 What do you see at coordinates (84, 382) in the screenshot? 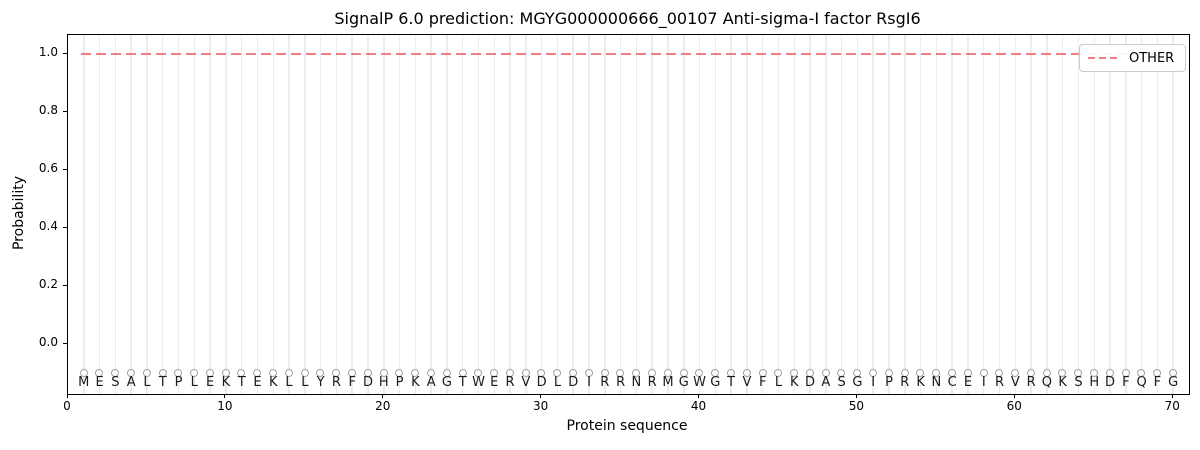
I see `residue-letter: M` at bounding box center [84, 382].